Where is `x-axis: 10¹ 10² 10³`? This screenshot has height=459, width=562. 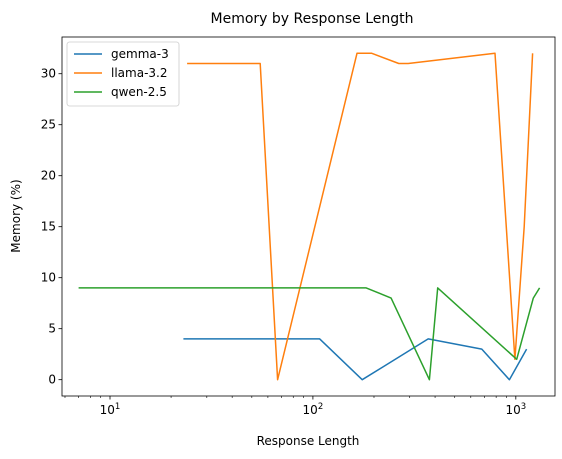 x-axis: 10¹ 10² 10³ is located at coordinates (295, 406).